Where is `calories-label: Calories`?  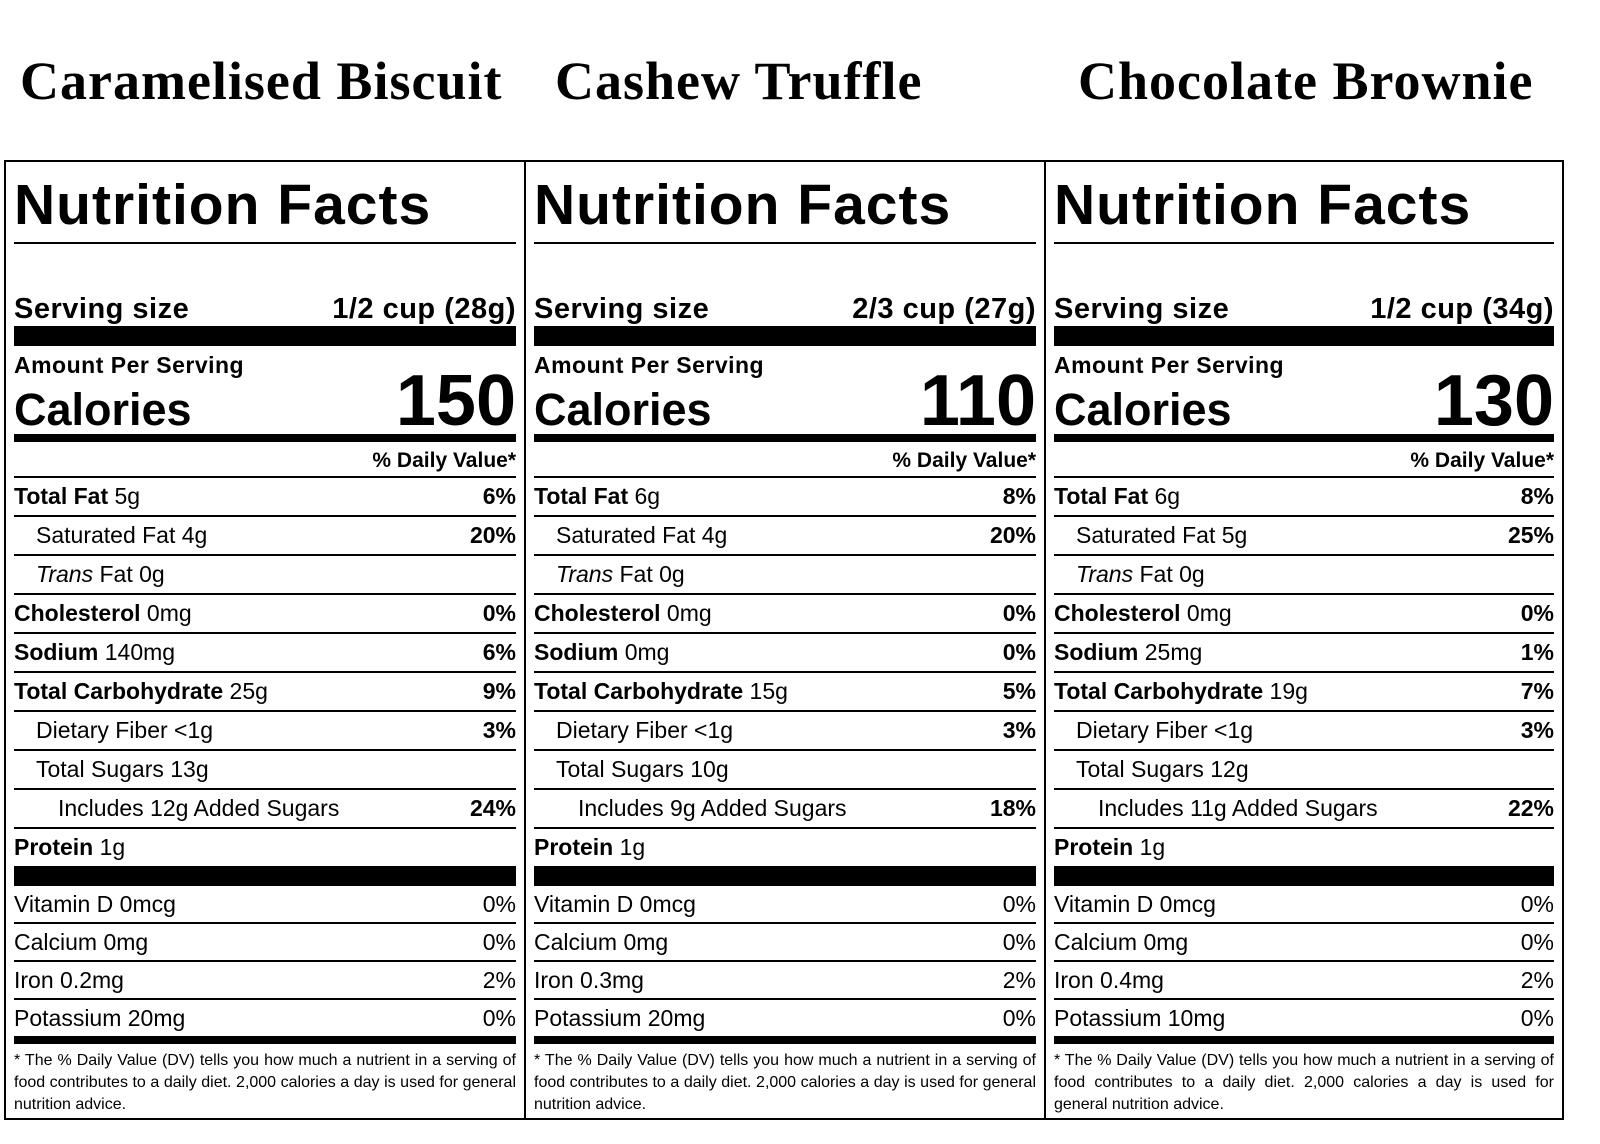
calories-label: Calories is located at coordinates (1143, 409).